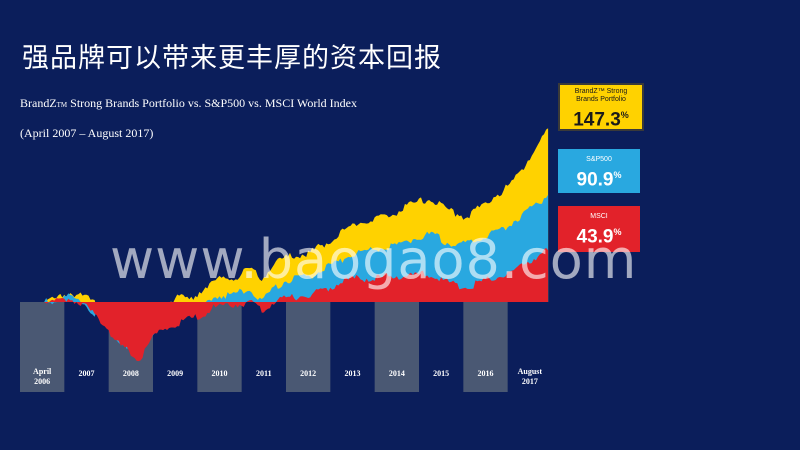  Describe the element at coordinates (441, 373) in the screenshot. I see `x-tick-label: 2015` at that location.